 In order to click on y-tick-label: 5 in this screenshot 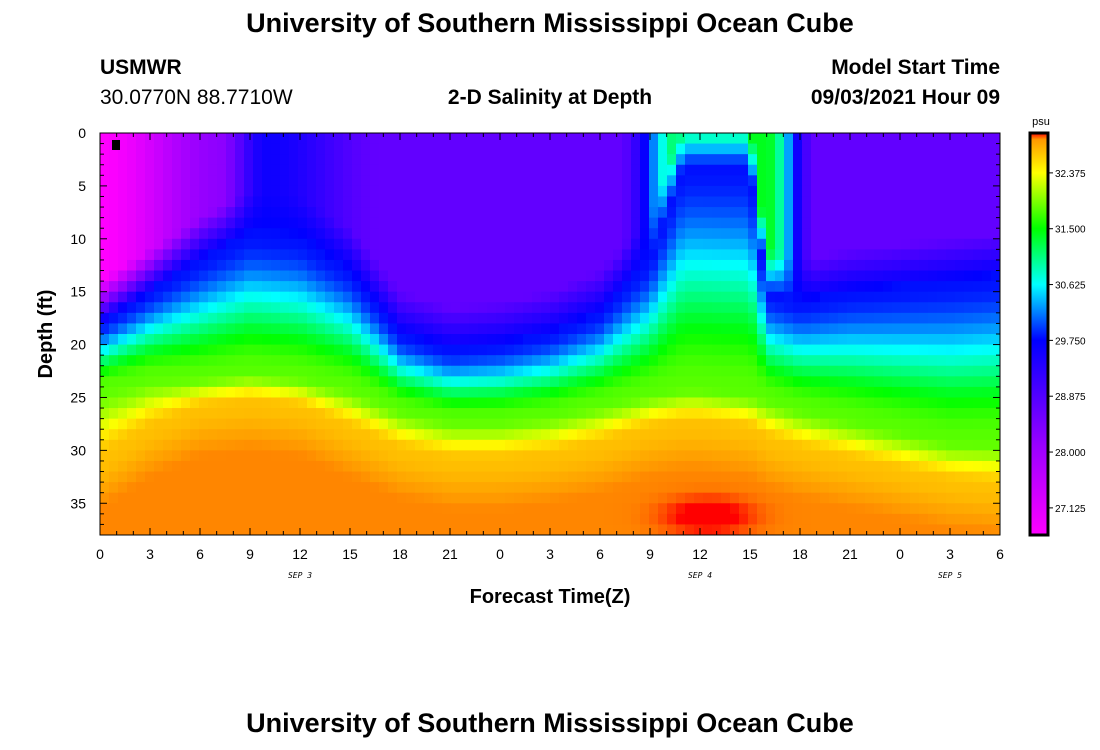, I will do `click(82, 186)`.